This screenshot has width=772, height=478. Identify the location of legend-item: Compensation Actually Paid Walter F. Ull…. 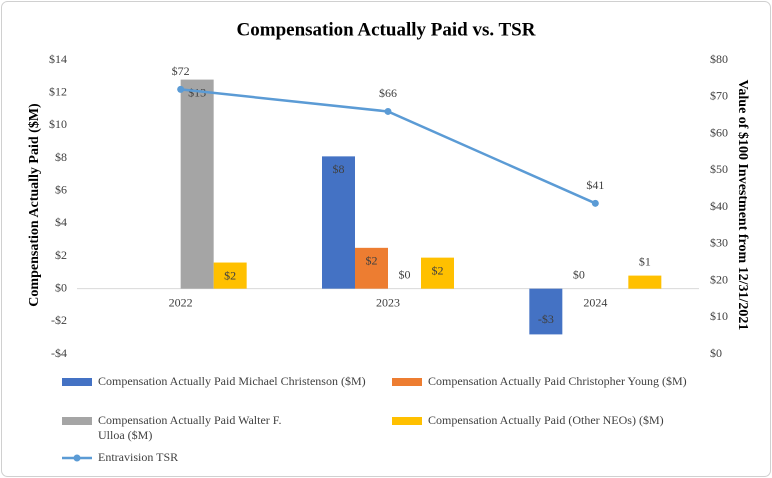
(179, 428).